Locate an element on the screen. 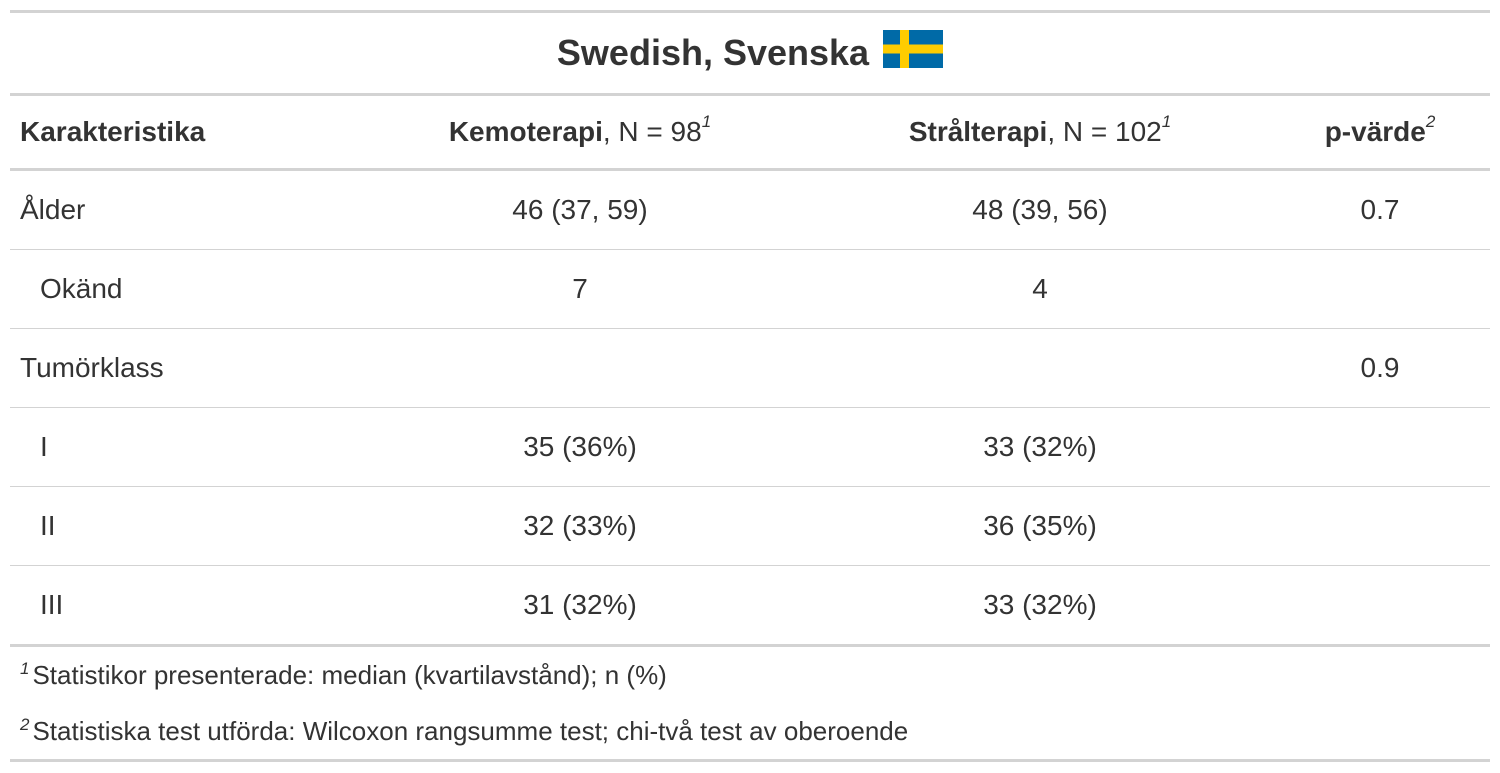  table-title: Swedish, Svenska is located at coordinates (750, 54).